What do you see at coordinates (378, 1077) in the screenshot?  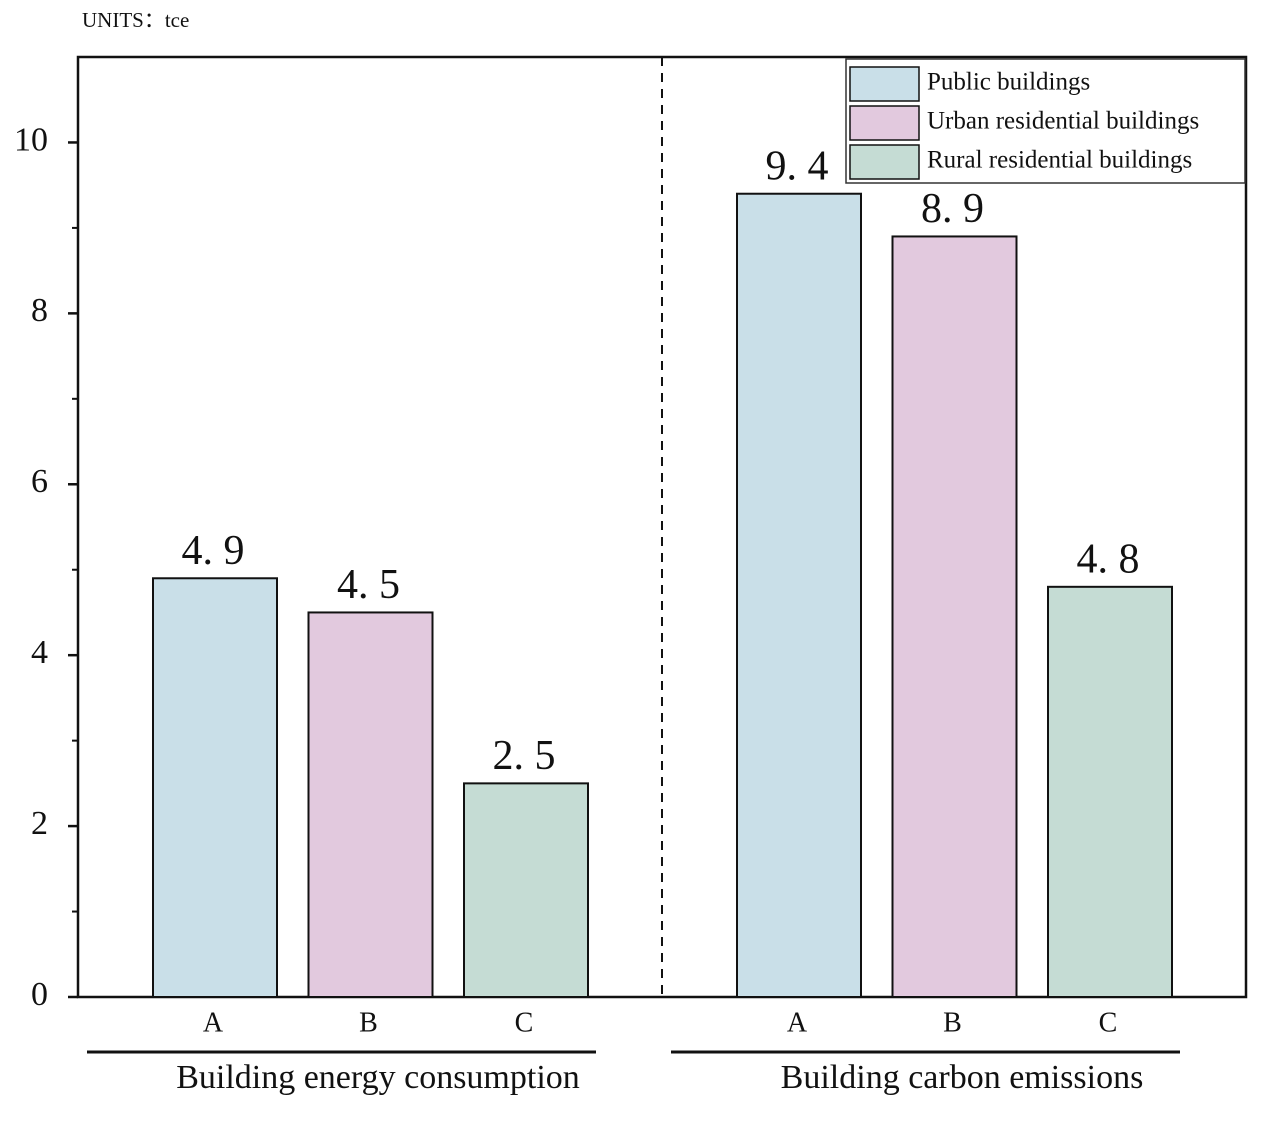 I see `group-label: Building energy consumption` at bounding box center [378, 1077].